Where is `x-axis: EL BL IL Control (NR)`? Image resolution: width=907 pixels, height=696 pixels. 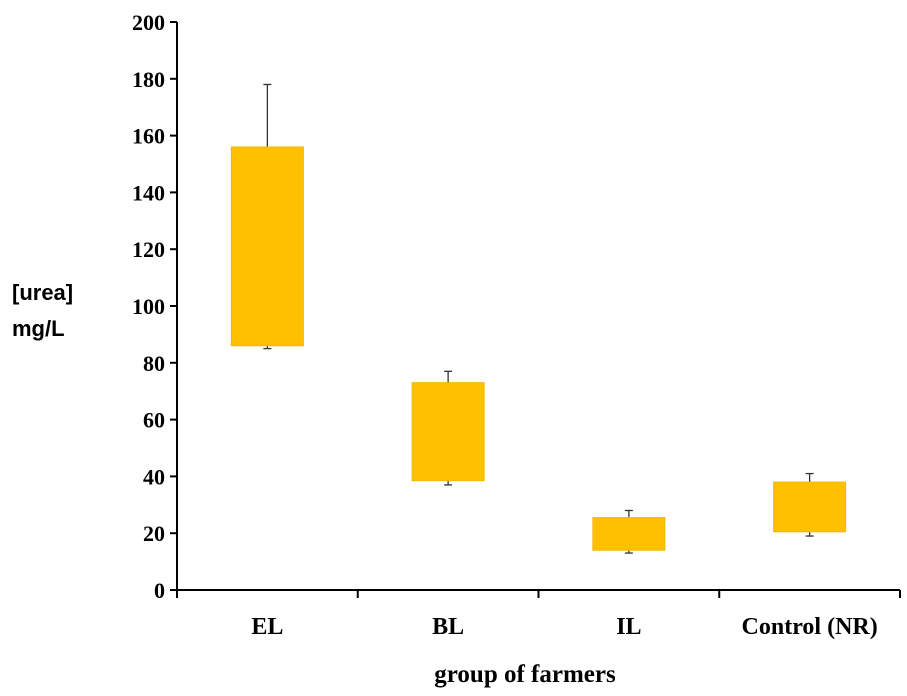 x-axis: EL BL IL Control (NR) is located at coordinates (538, 614).